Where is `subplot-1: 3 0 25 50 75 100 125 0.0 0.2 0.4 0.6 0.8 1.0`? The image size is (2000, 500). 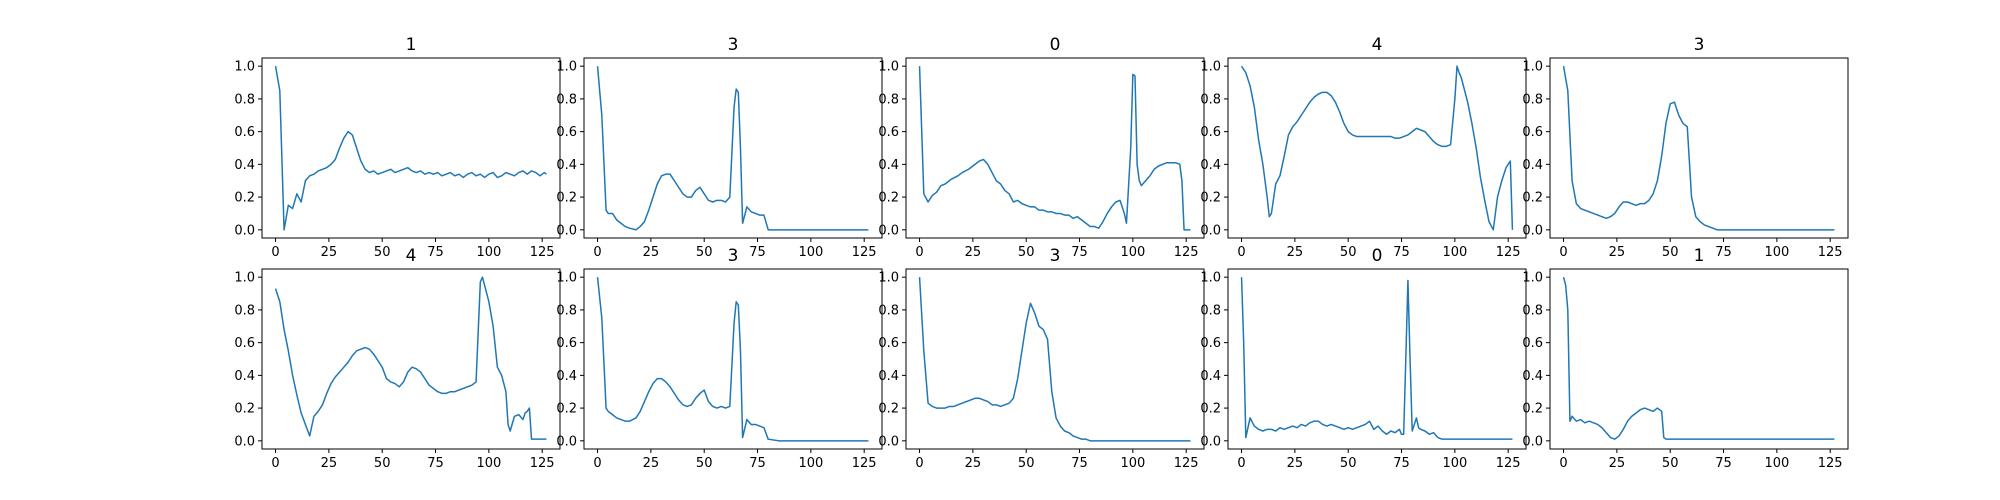 subplot-1: 3 0 25 50 75 100 125 0.0 0.2 0.4 0.6 0.8 1.0 is located at coordinates (719, 147).